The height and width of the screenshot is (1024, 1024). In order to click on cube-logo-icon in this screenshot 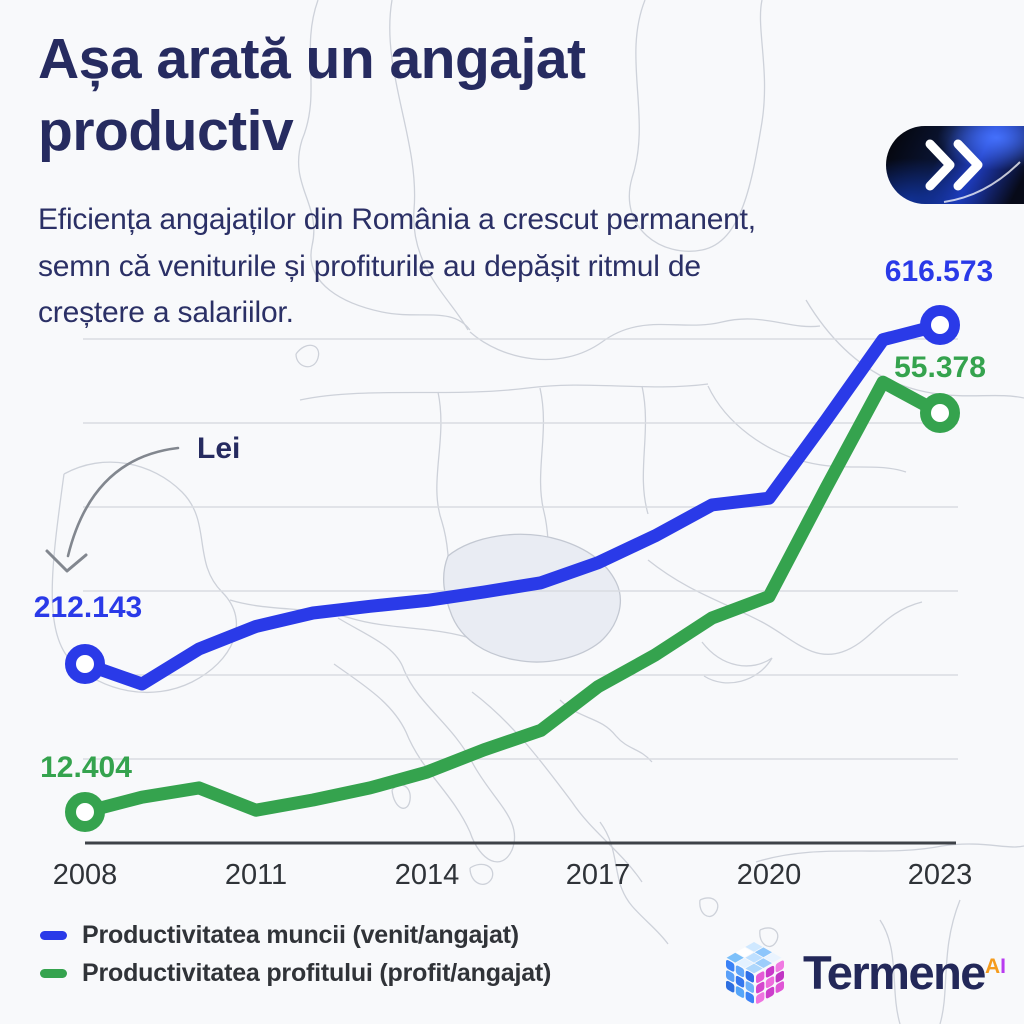, I will do `click(755, 973)`.